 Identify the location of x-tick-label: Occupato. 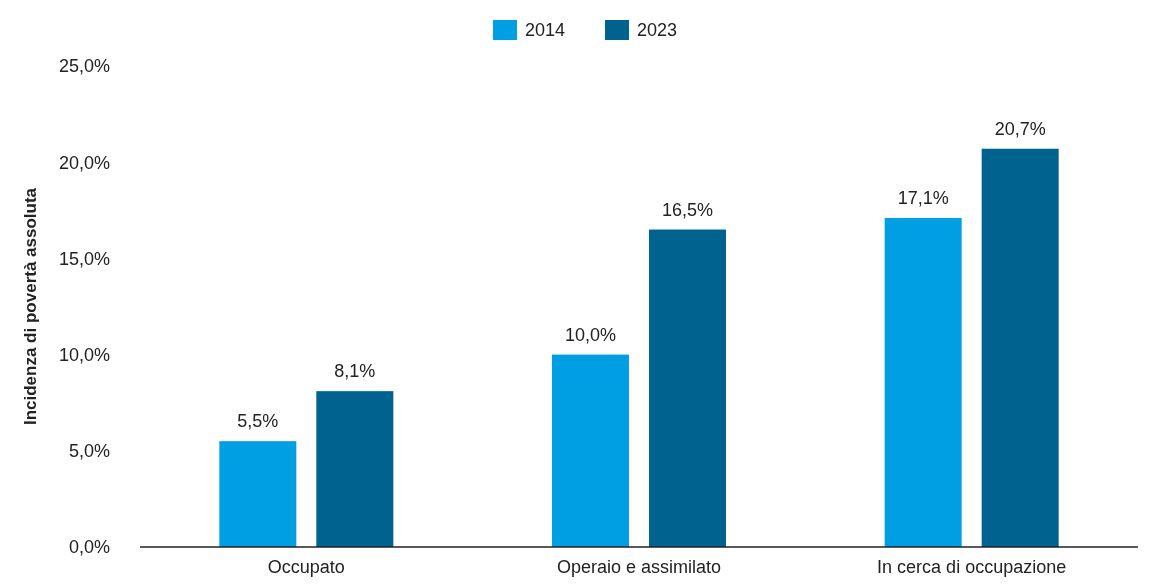
(306, 567).